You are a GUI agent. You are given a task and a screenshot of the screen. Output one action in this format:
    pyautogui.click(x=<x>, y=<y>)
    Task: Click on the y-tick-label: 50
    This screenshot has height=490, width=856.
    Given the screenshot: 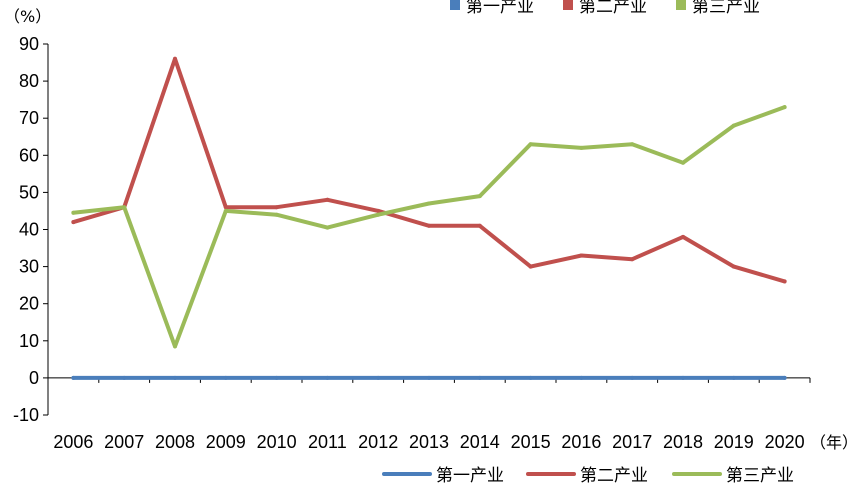 What is the action you would take?
    pyautogui.click(x=29, y=192)
    